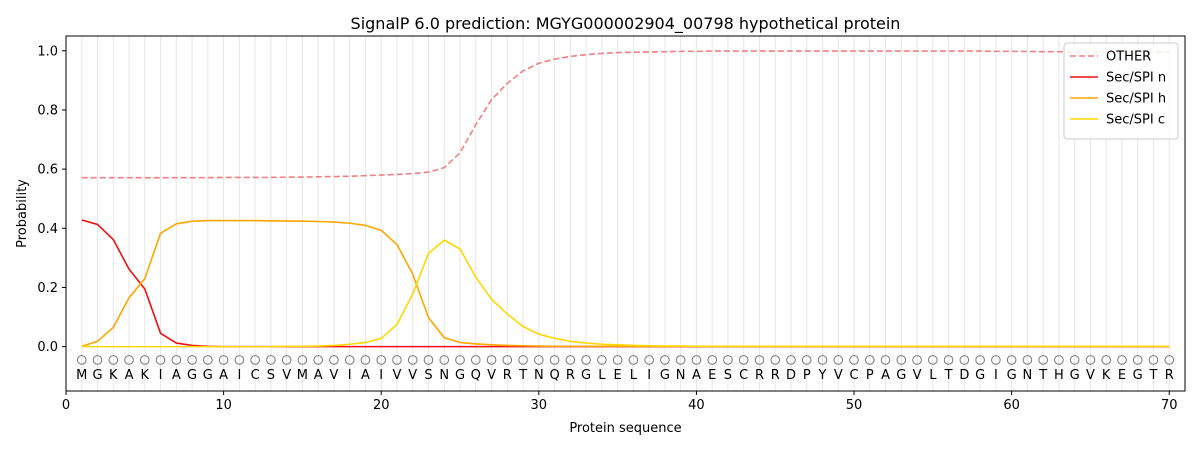 The height and width of the screenshot is (450, 1200). What do you see at coordinates (47, 110) in the screenshot?
I see `y-tick-label: 0.8` at bounding box center [47, 110].